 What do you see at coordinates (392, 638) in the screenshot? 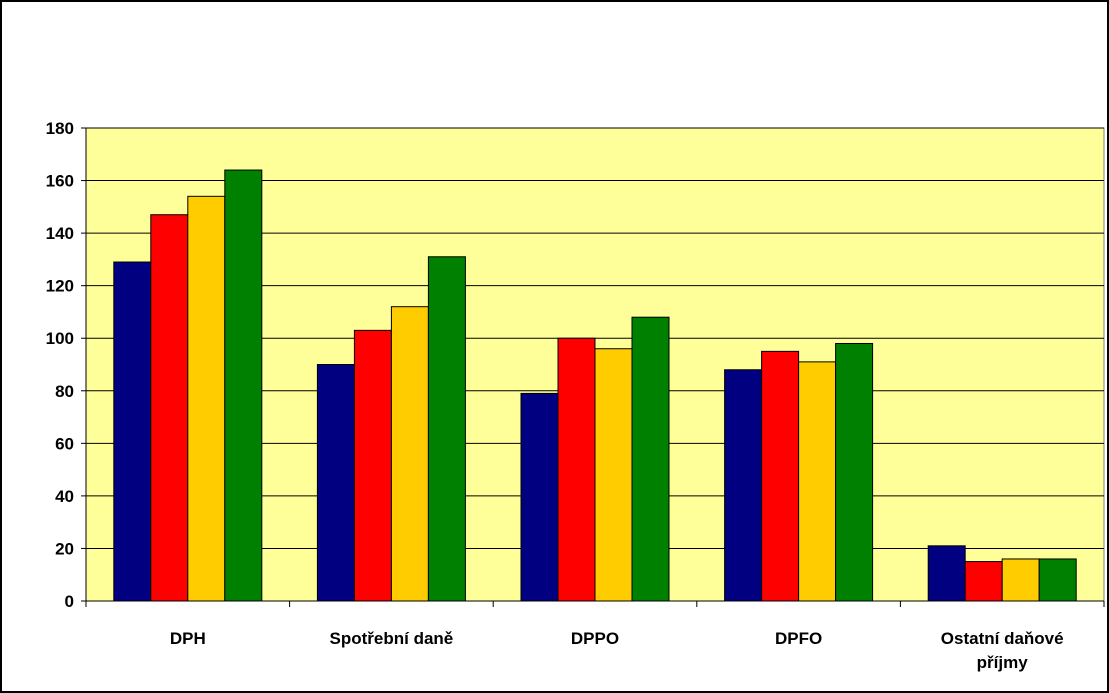
I see `x-tick-label: Spotřební daně` at bounding box center [392, 638].